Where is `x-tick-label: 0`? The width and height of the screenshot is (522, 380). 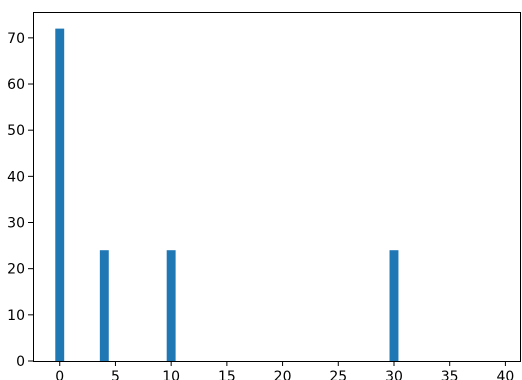 x-tick-label: 0 is located at coordinates (59, 374).